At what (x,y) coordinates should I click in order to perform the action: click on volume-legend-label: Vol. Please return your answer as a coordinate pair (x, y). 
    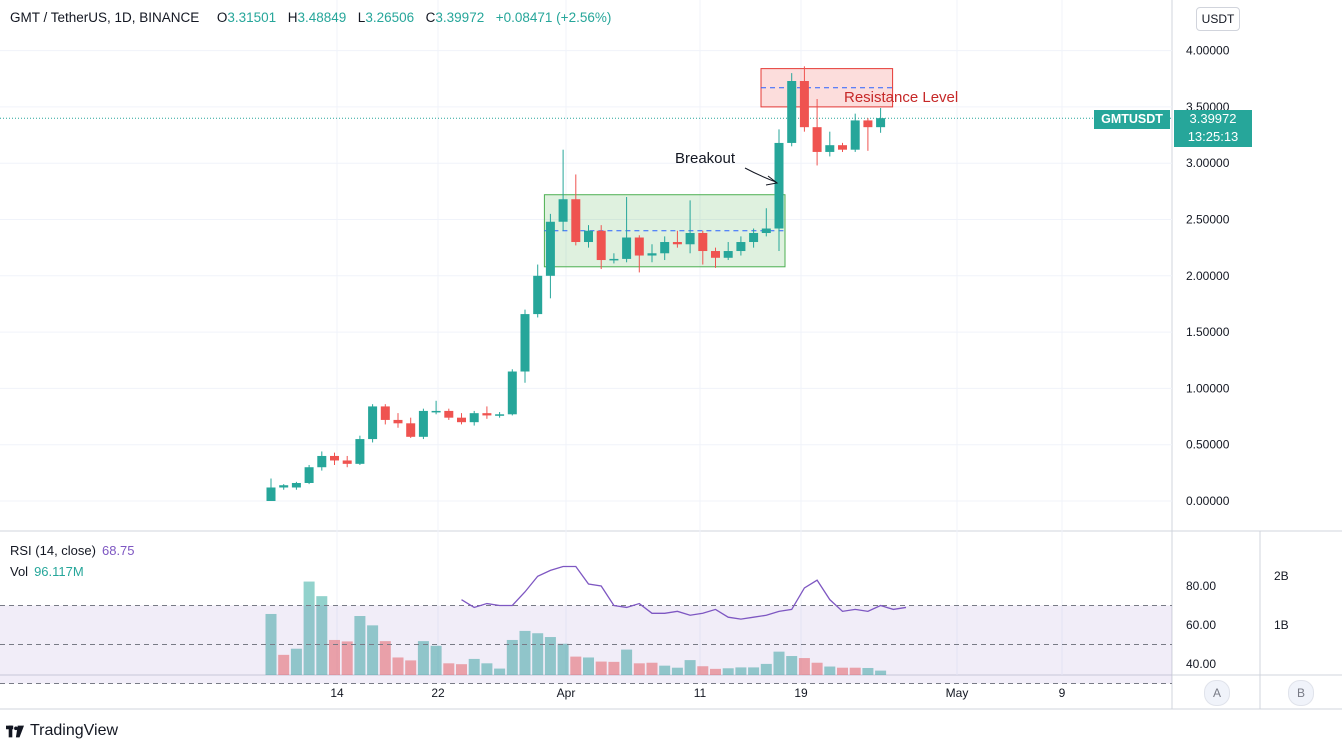
    Looking at the image, I should click on (19, 571).